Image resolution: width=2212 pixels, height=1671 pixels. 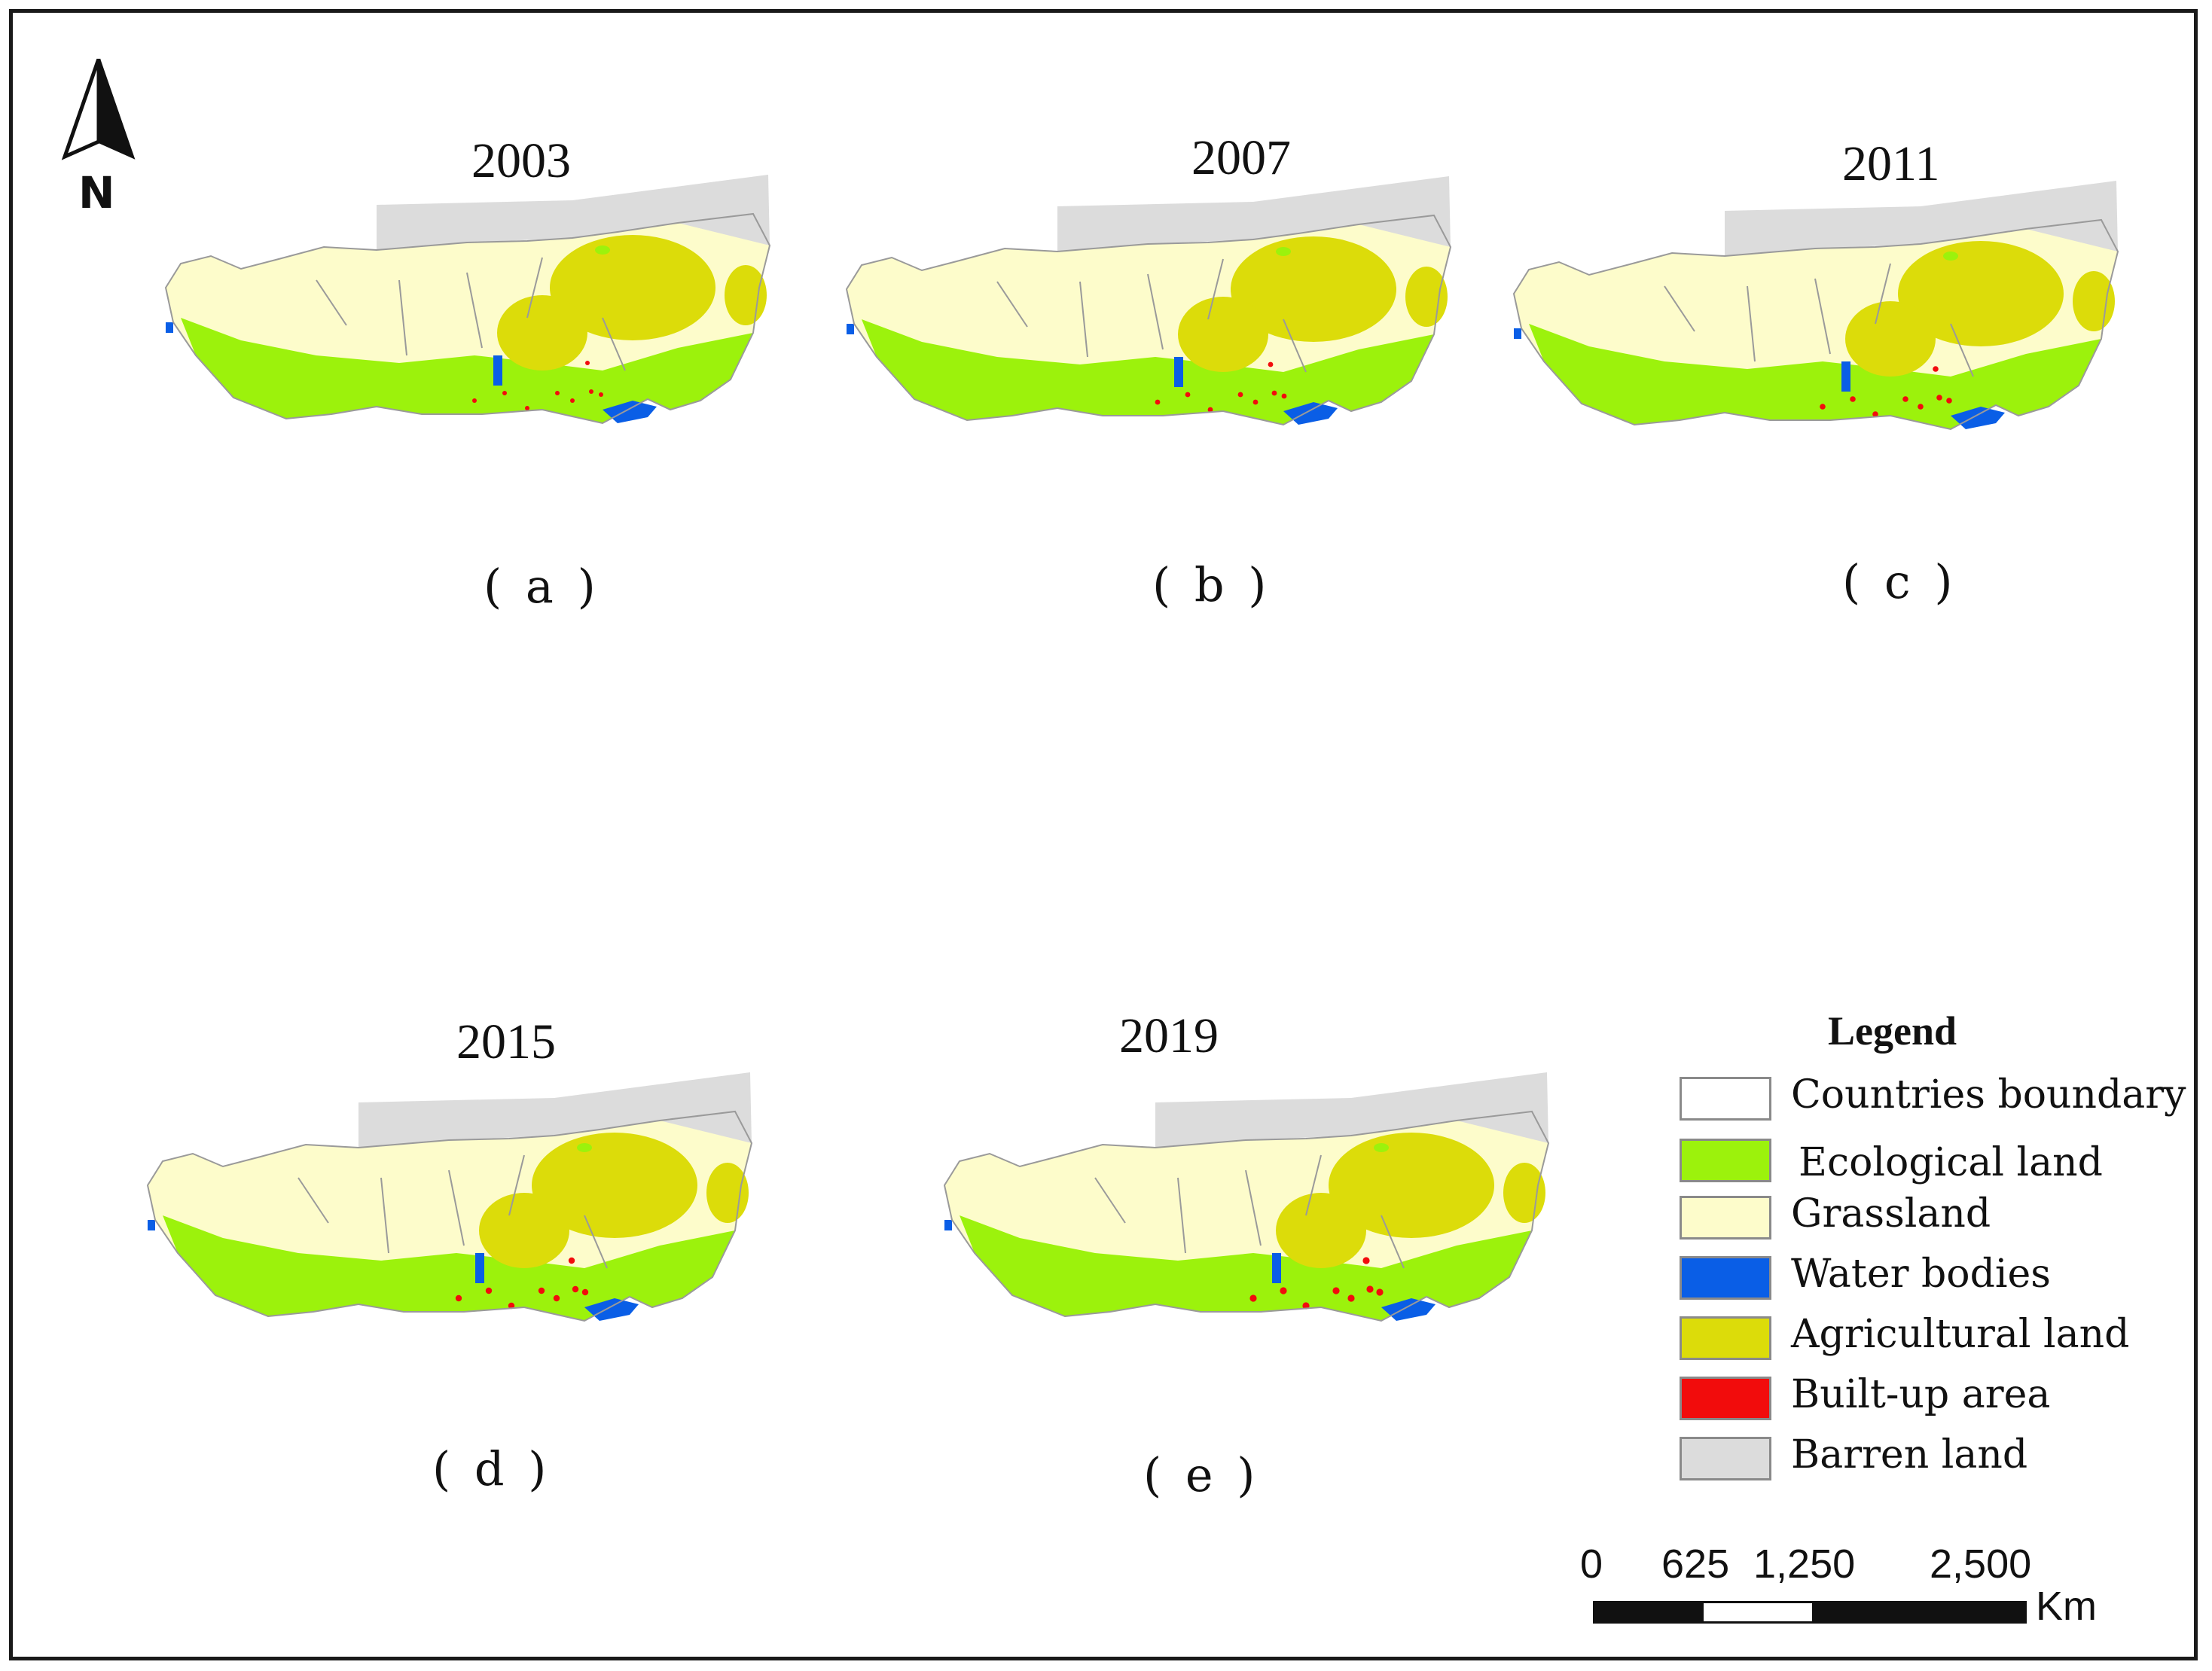 What do you see at coordinates (542, 586) in the screenshot?
I see `panel-a-label: ( a )` at bounding box center [542, 586].